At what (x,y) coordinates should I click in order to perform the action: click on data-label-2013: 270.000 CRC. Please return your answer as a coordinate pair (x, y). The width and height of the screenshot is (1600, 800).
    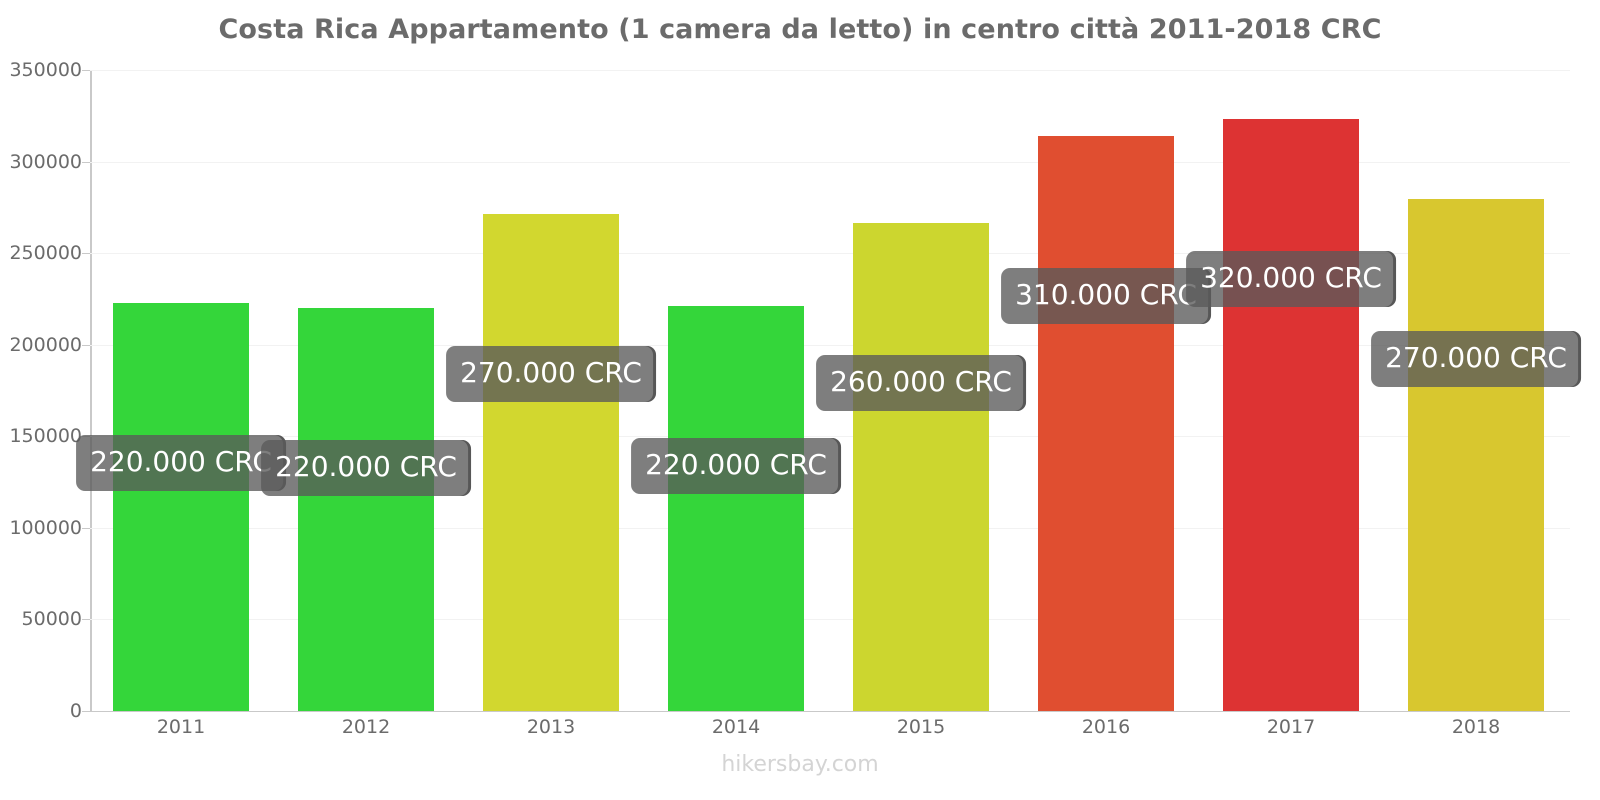
    Looking at the image, I should click on (551, 373).